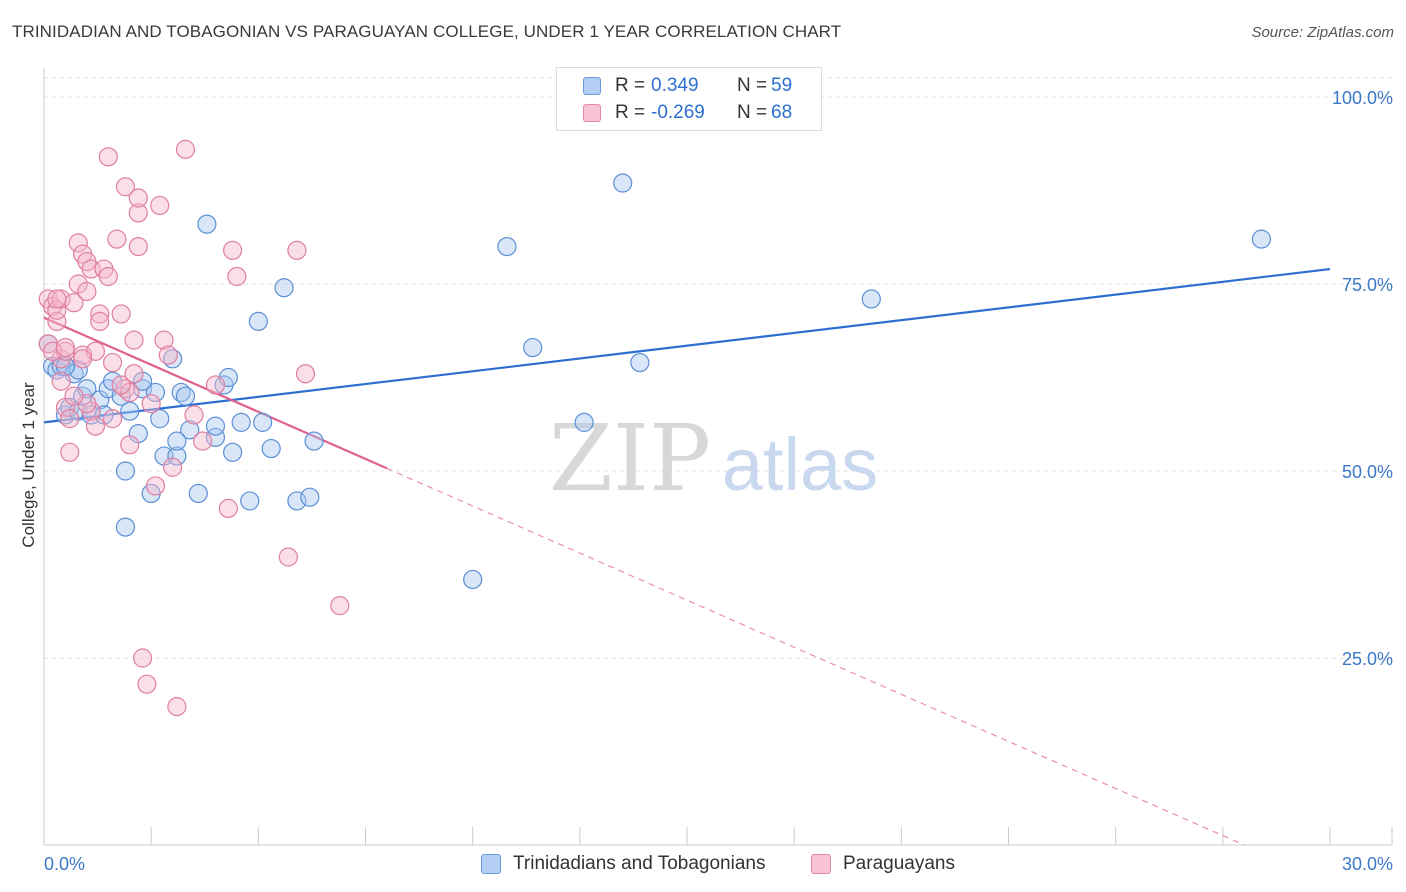  I want to click on n-label: N =, so click(752, 85).